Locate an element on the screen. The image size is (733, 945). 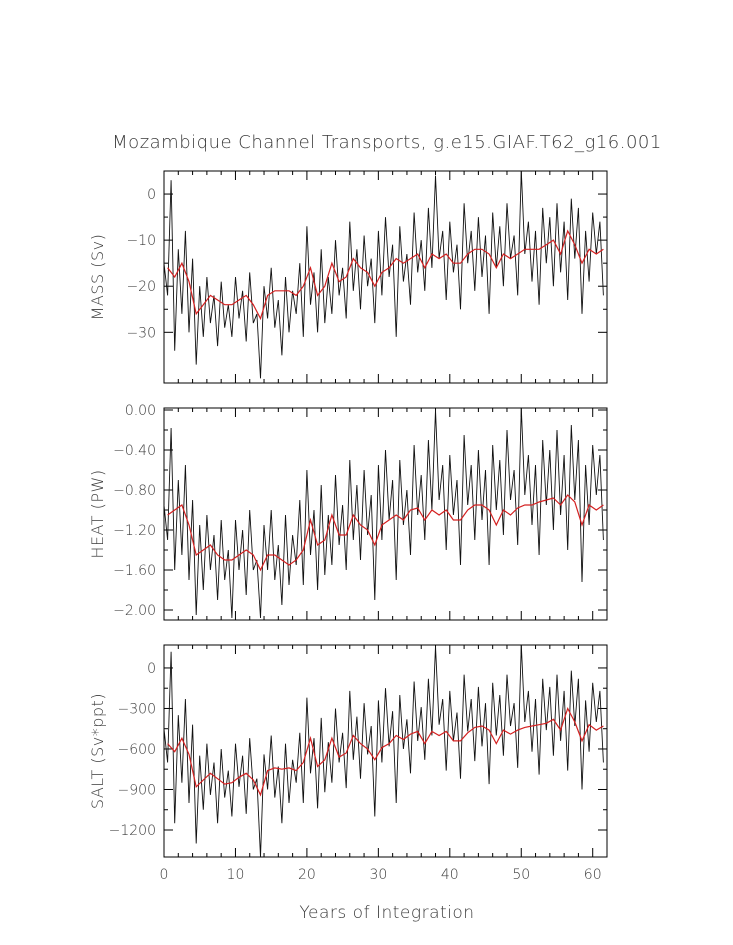
x-tick-label: 30 is located at coordinates (378, 875).